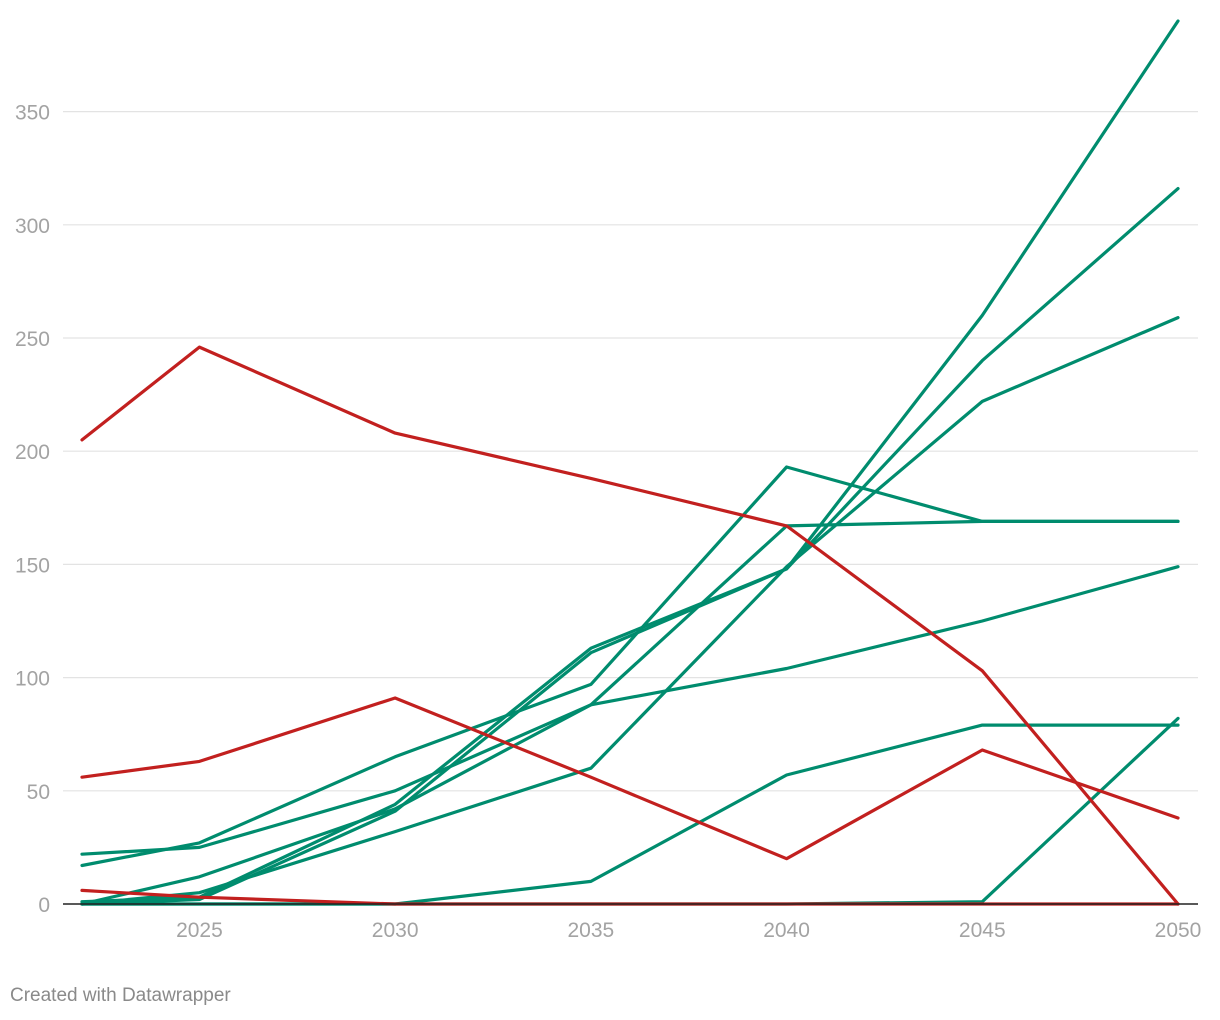 The height and width of the screenshot is (1020, 1220). Describe the element at coordinates (32, 226) in the screenshot. I see `y-tick-label-300: 300` at that location.